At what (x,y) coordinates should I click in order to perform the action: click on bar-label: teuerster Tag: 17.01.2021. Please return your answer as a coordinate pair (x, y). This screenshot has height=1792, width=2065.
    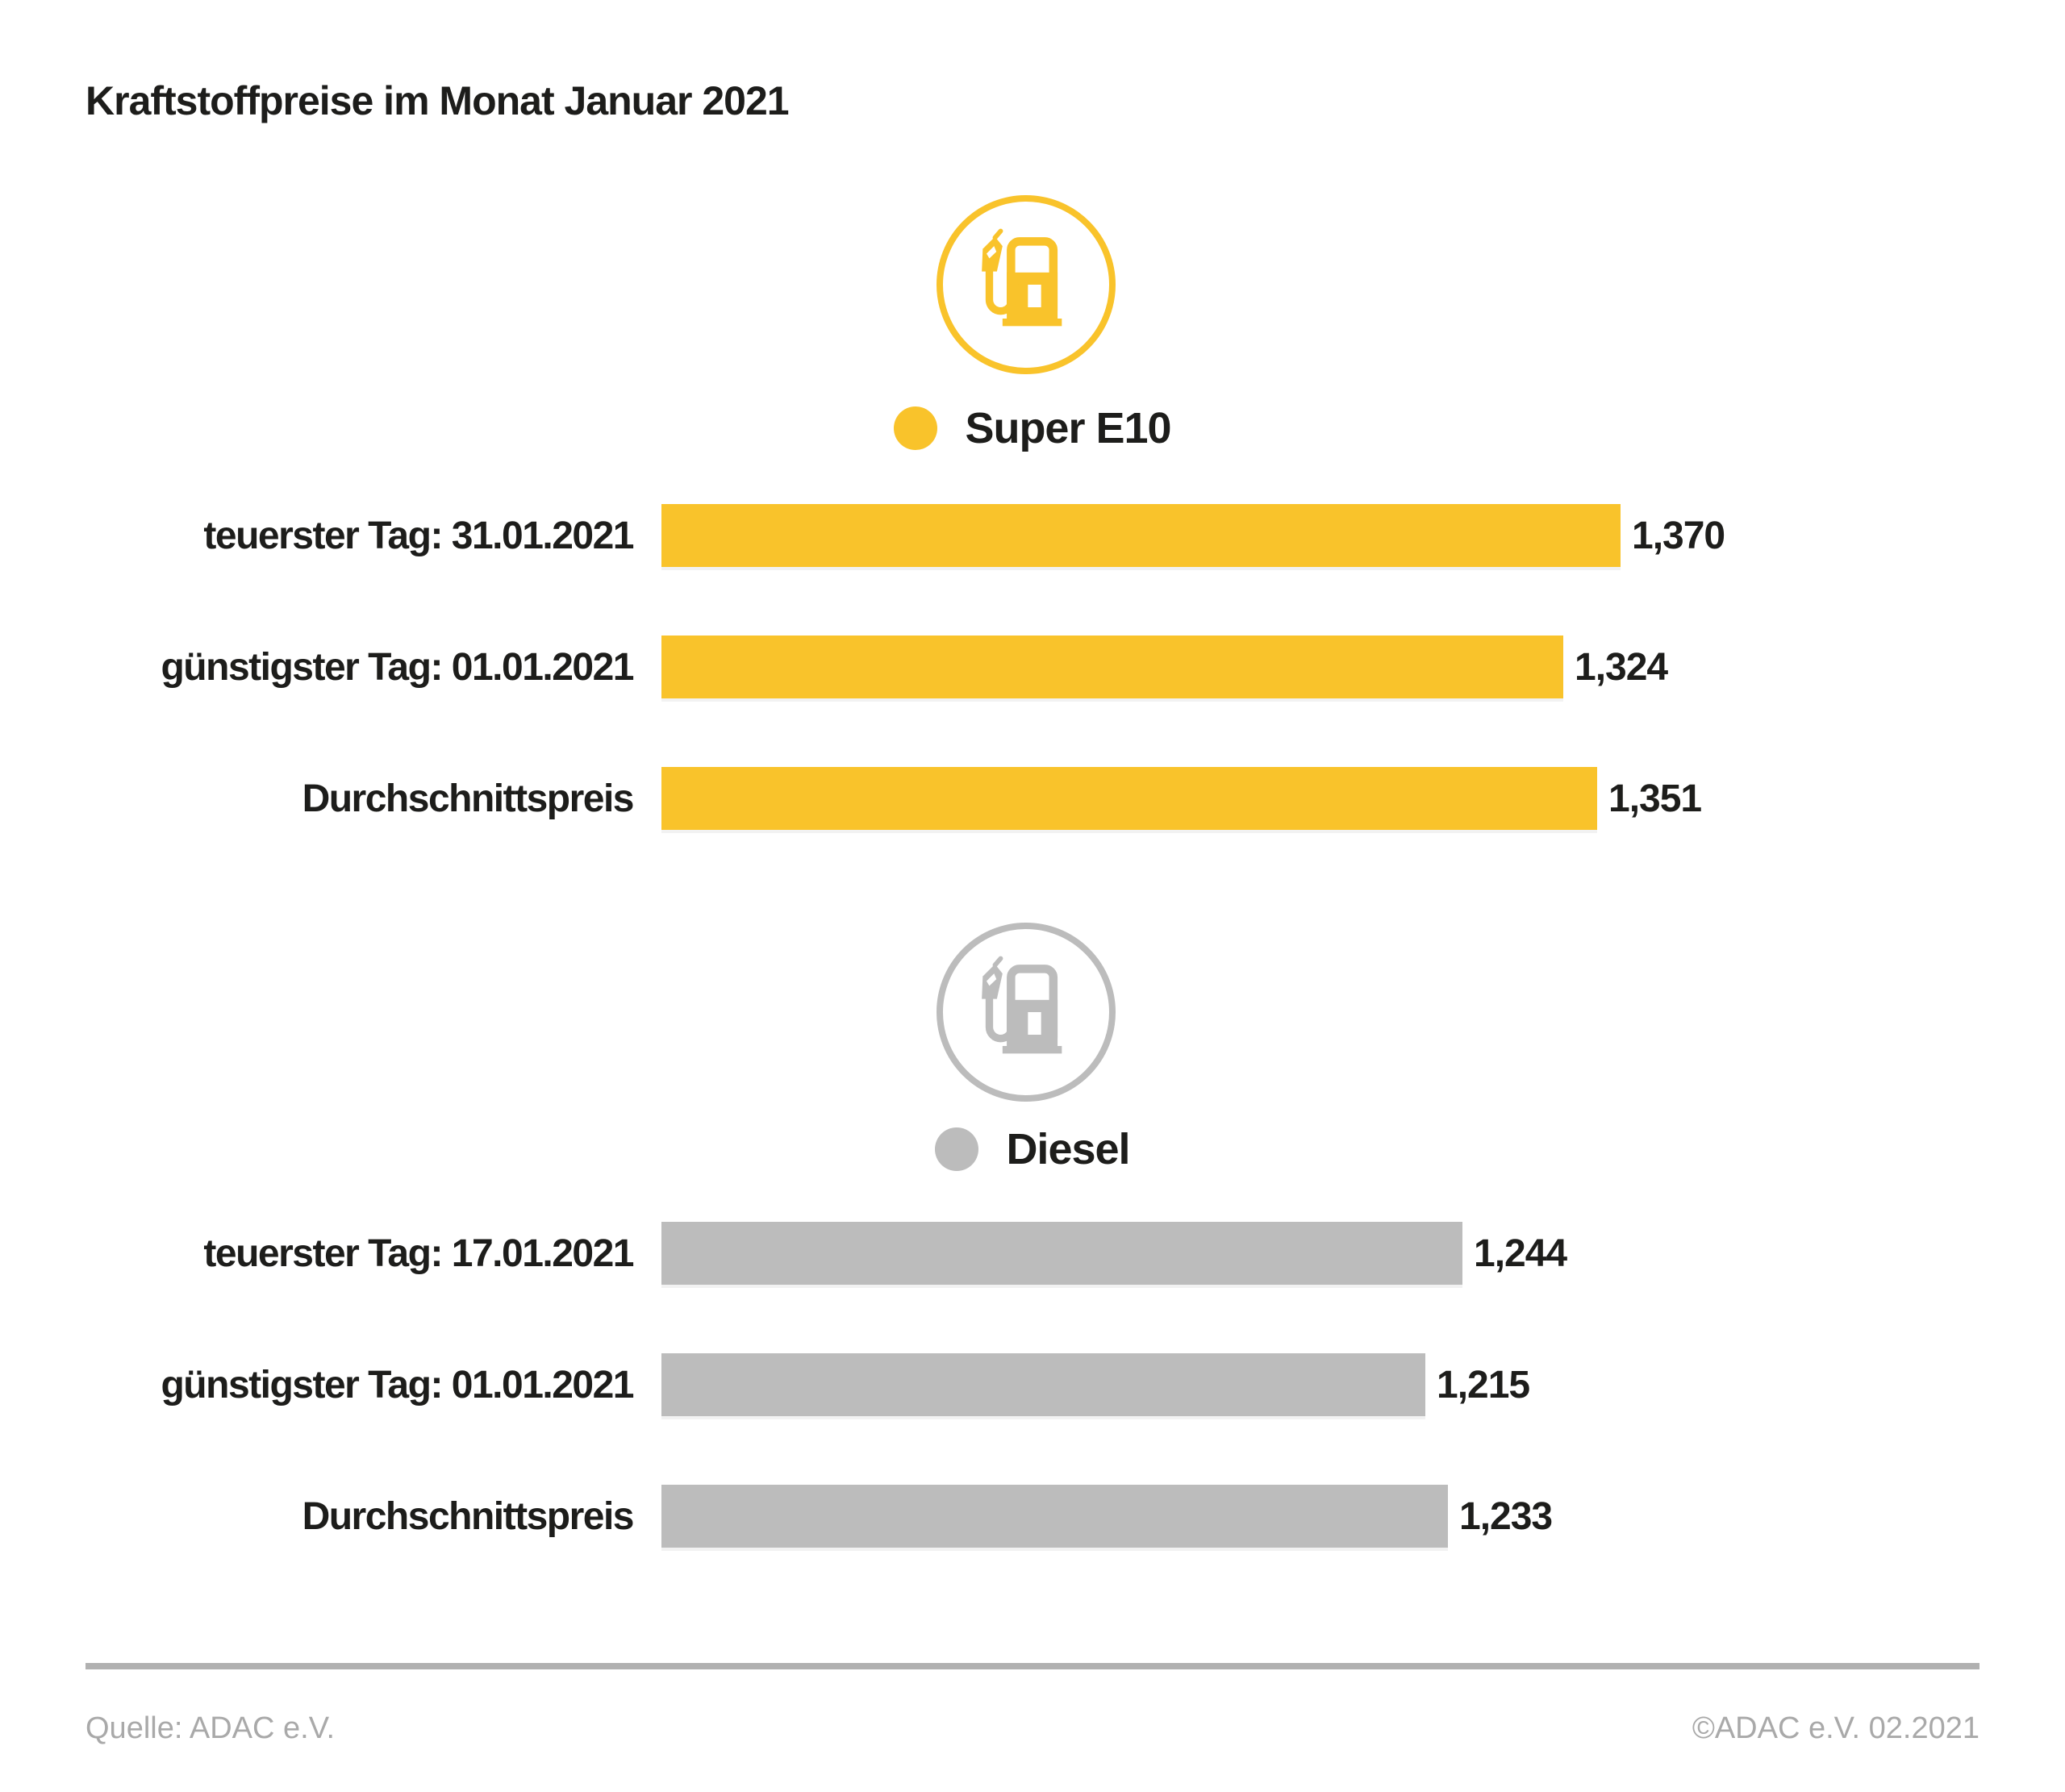
    Looking at the image, I should click on (418, 1253).